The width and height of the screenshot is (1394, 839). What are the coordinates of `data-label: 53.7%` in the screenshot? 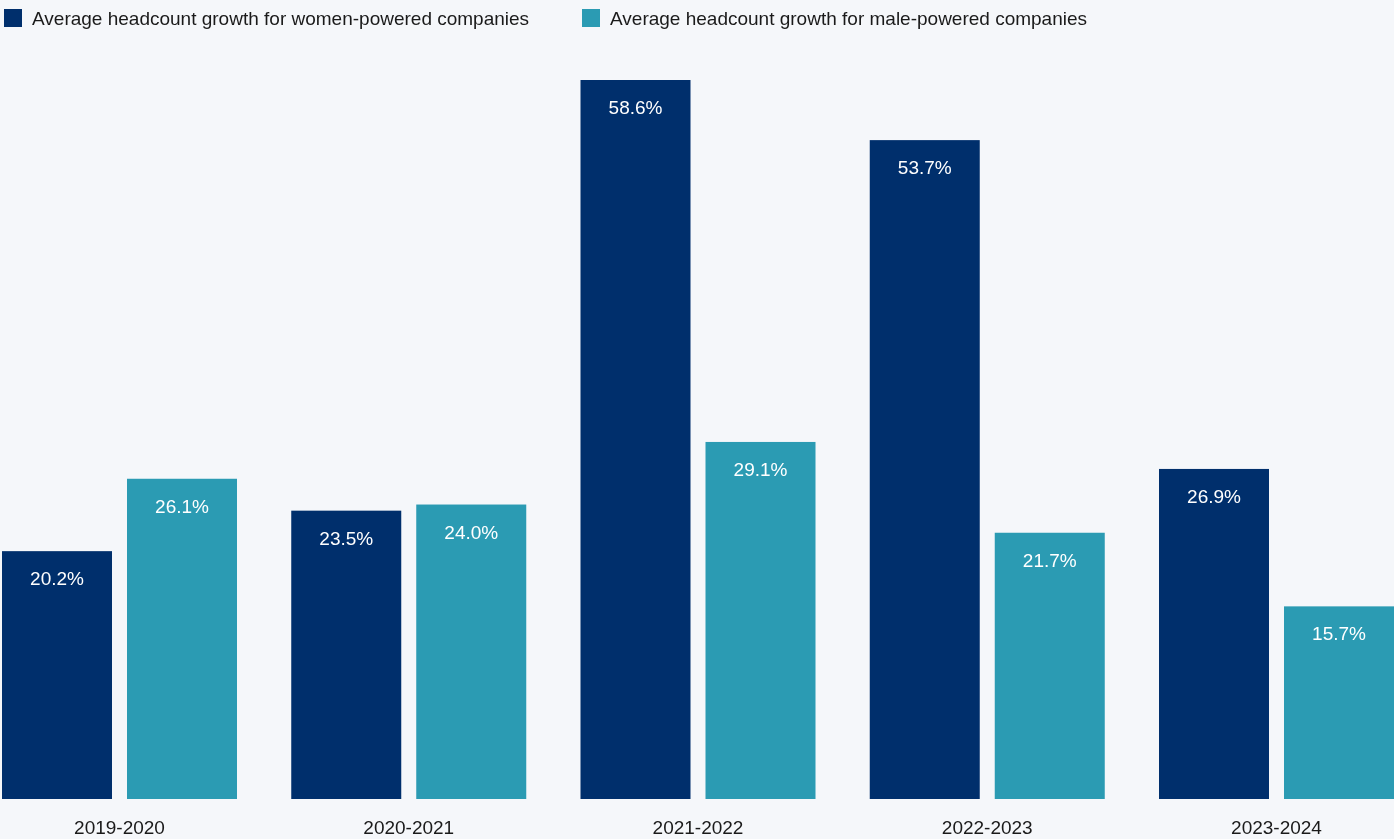 It's located at (924, 168).